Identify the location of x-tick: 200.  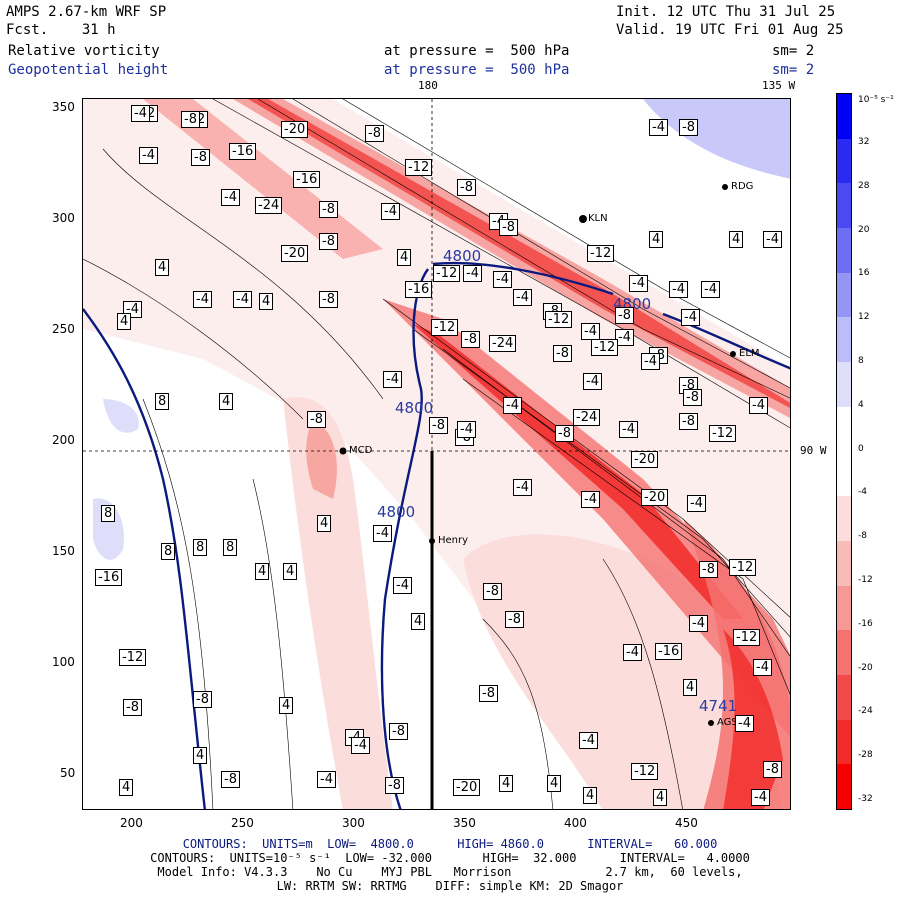
(131, 823).